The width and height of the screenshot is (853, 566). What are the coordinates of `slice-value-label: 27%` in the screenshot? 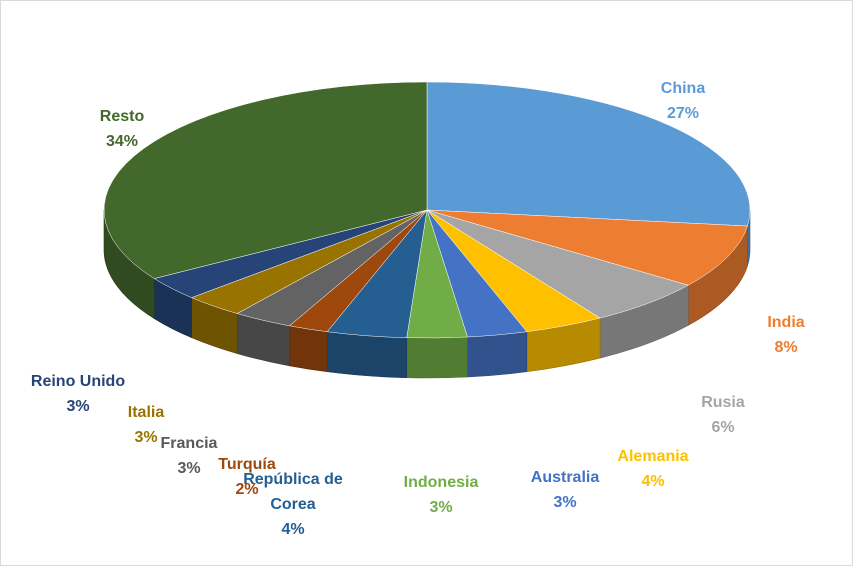 It's located at (683, 113).